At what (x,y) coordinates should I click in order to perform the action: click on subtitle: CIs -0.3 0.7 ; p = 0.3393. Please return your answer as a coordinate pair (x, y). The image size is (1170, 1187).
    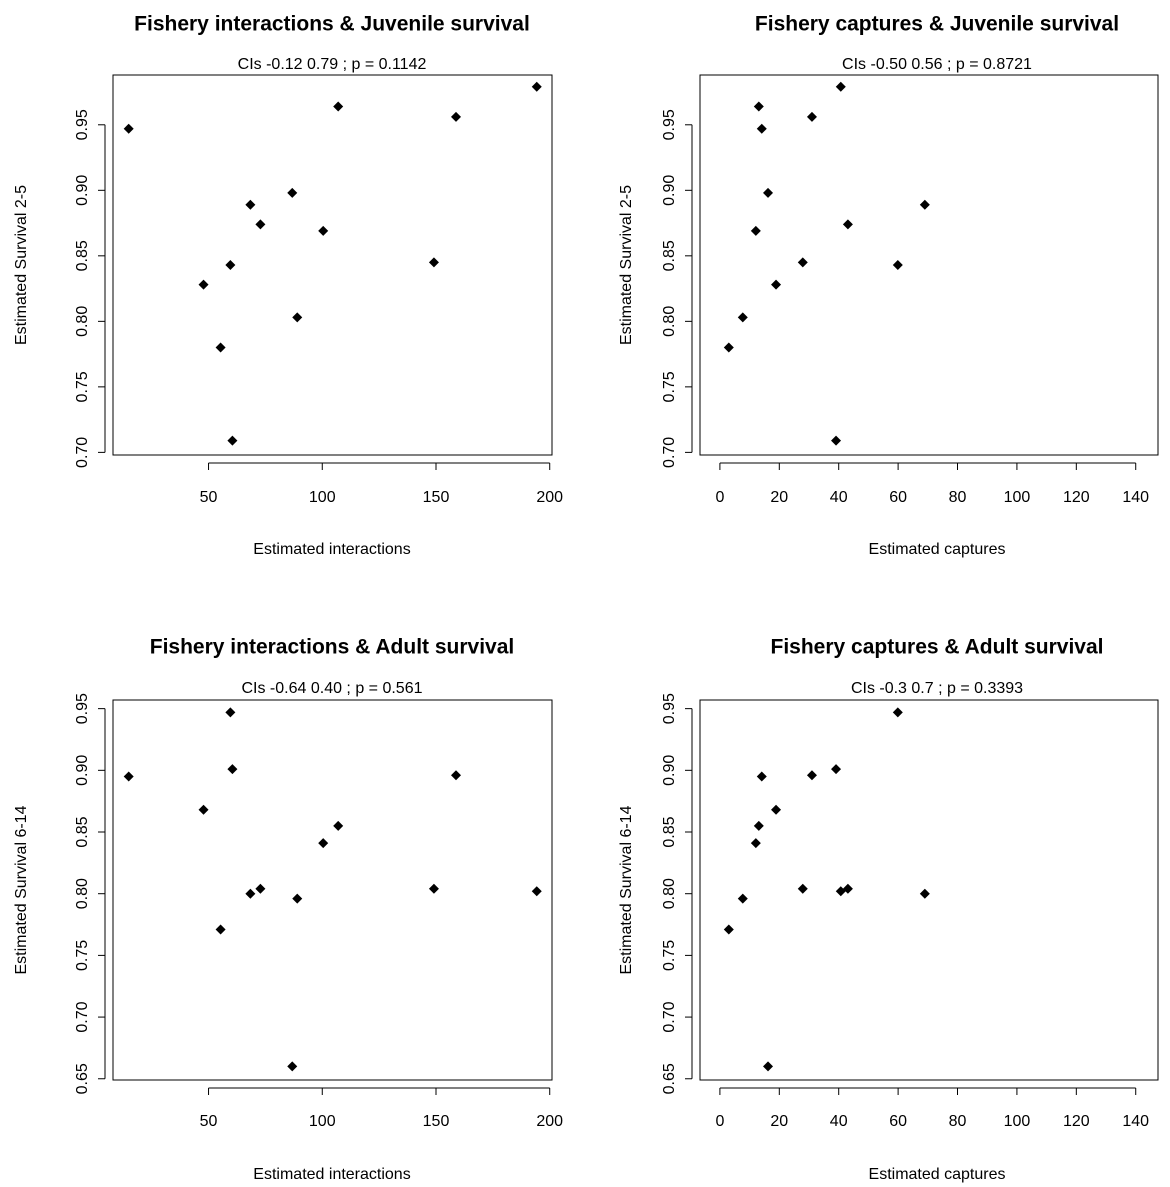
    Looking at the image, I should click on (937, 688).